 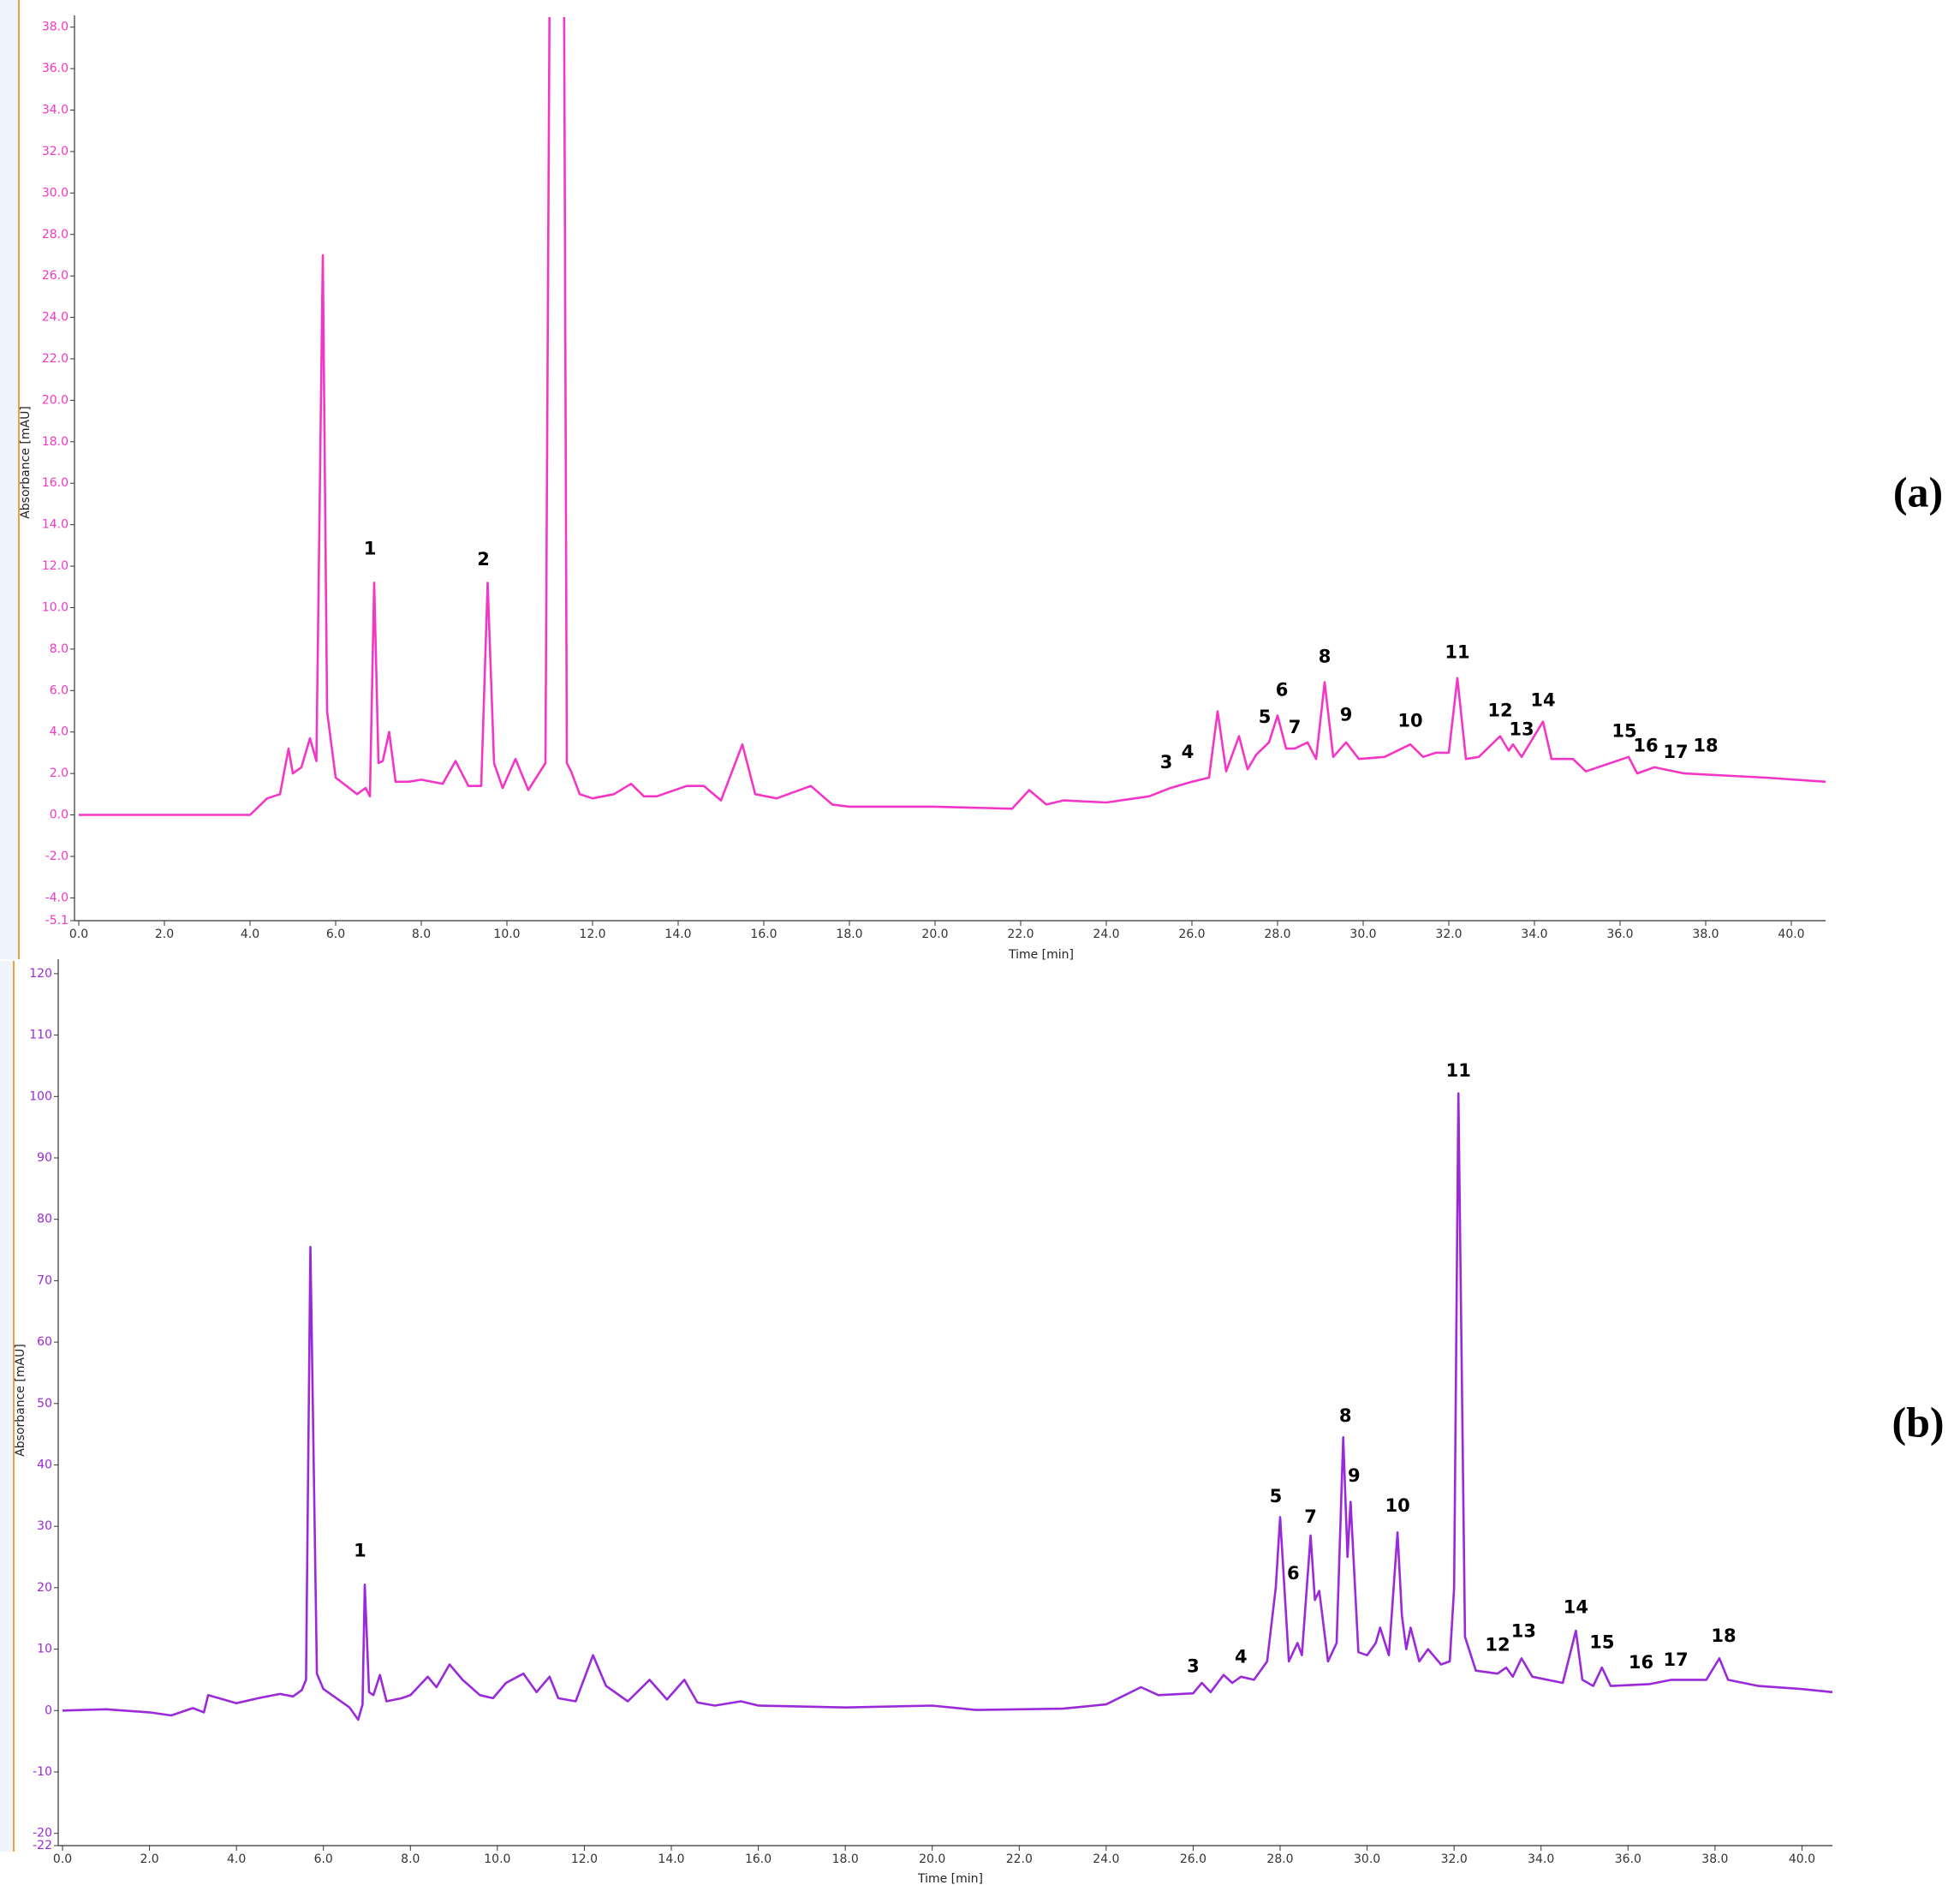 I want to click on y-tick-label: 80, so click(x=44, y=1219).